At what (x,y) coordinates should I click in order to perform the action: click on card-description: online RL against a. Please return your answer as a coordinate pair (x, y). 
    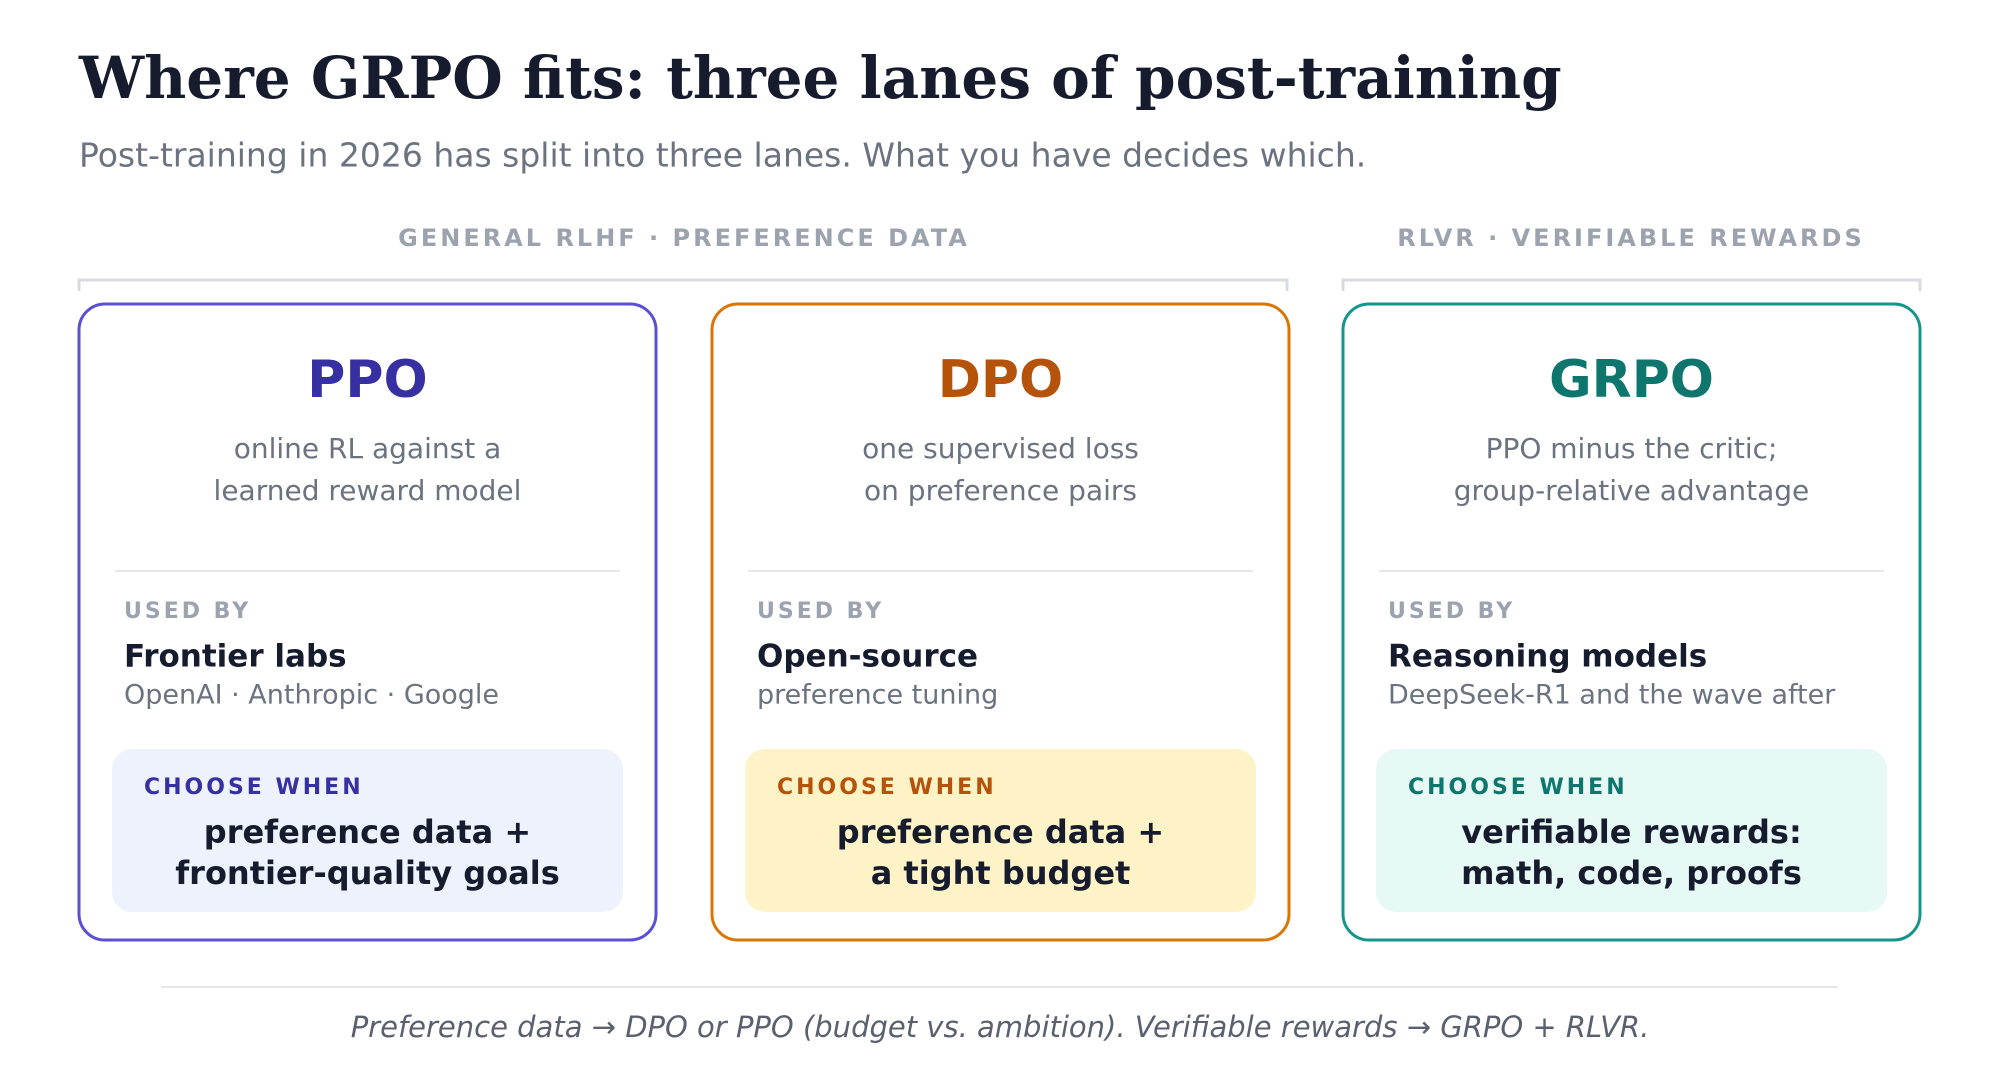
    Looking at the image, I should click on (368, 448).